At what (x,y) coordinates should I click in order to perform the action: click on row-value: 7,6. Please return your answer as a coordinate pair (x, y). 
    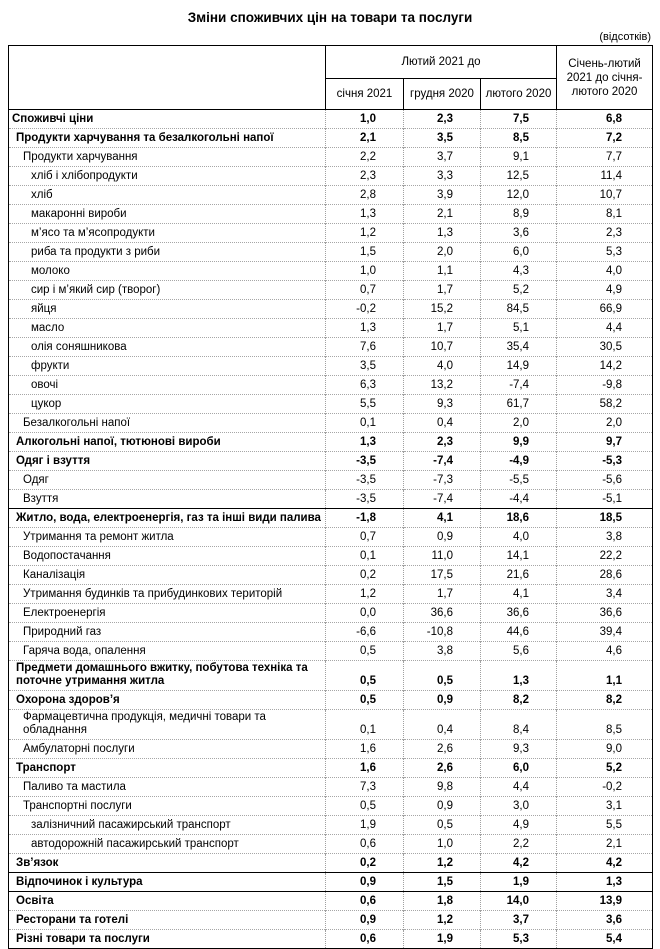
    Looking at the image, I should click on (364, 347).